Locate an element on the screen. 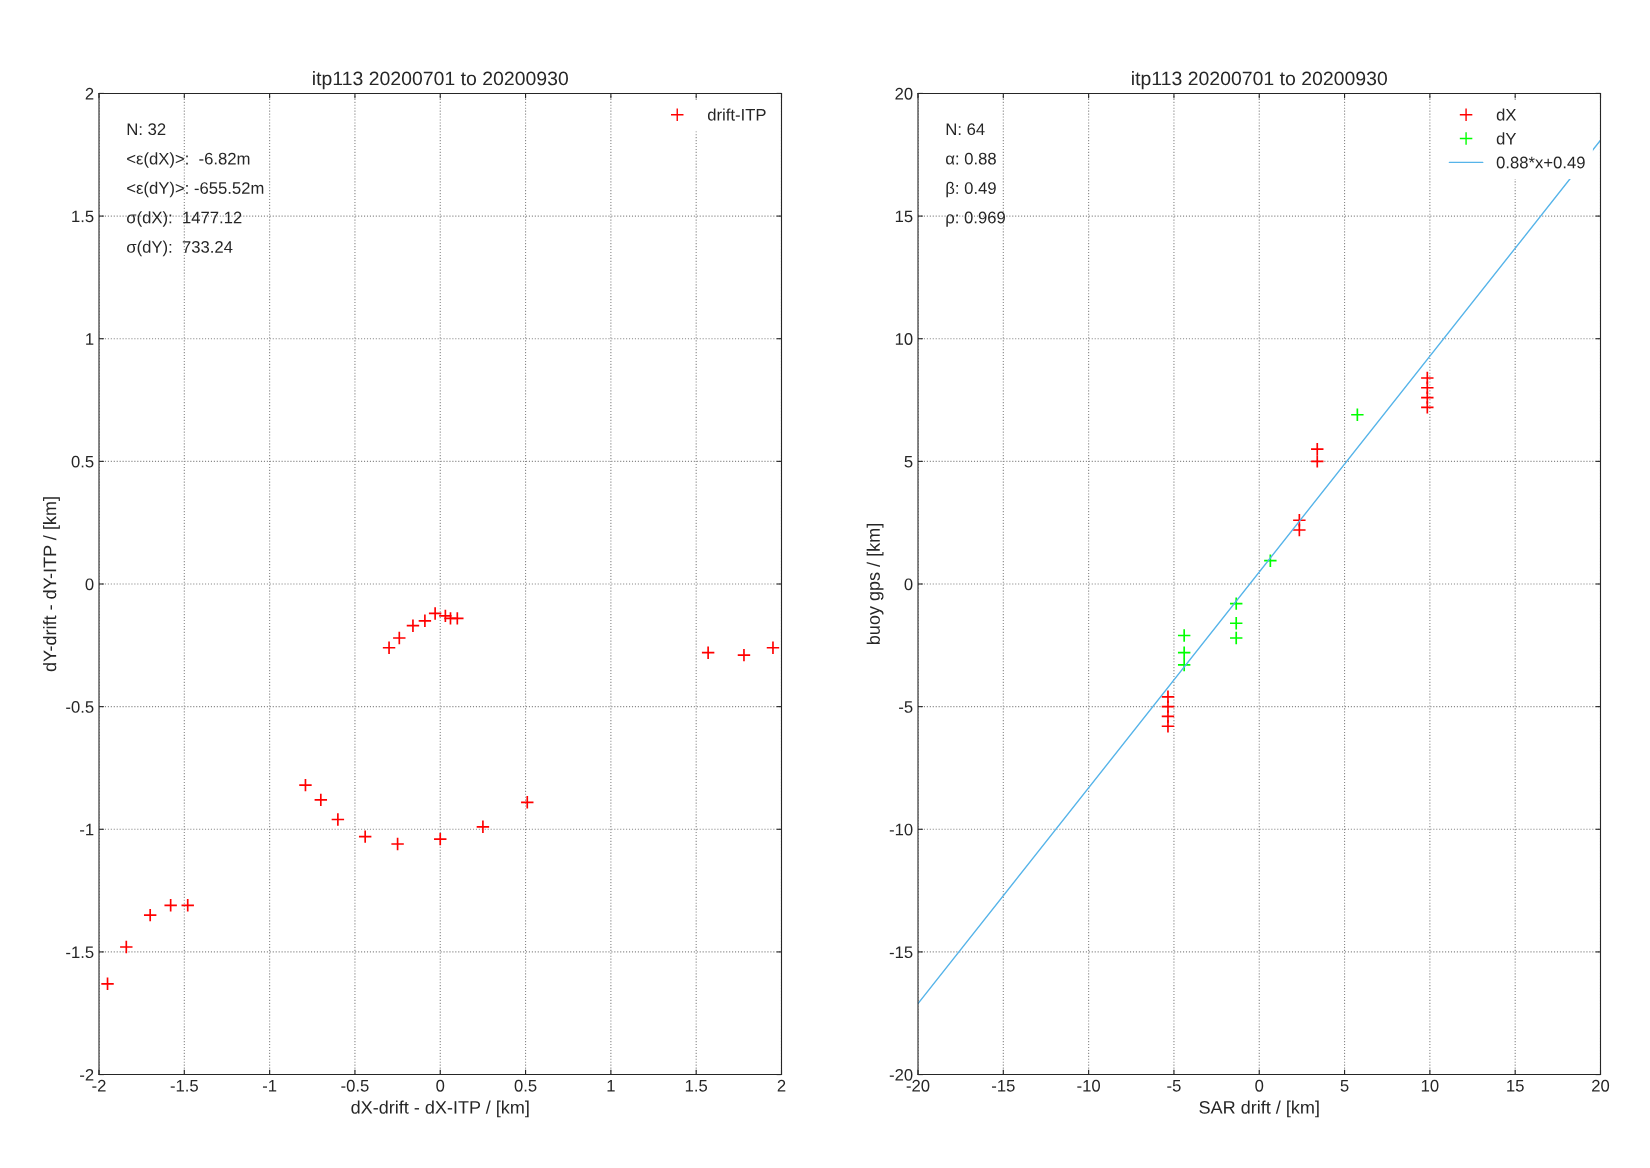  annotation: σ(dX): 1477.12 is located at coordinates (184, 219).